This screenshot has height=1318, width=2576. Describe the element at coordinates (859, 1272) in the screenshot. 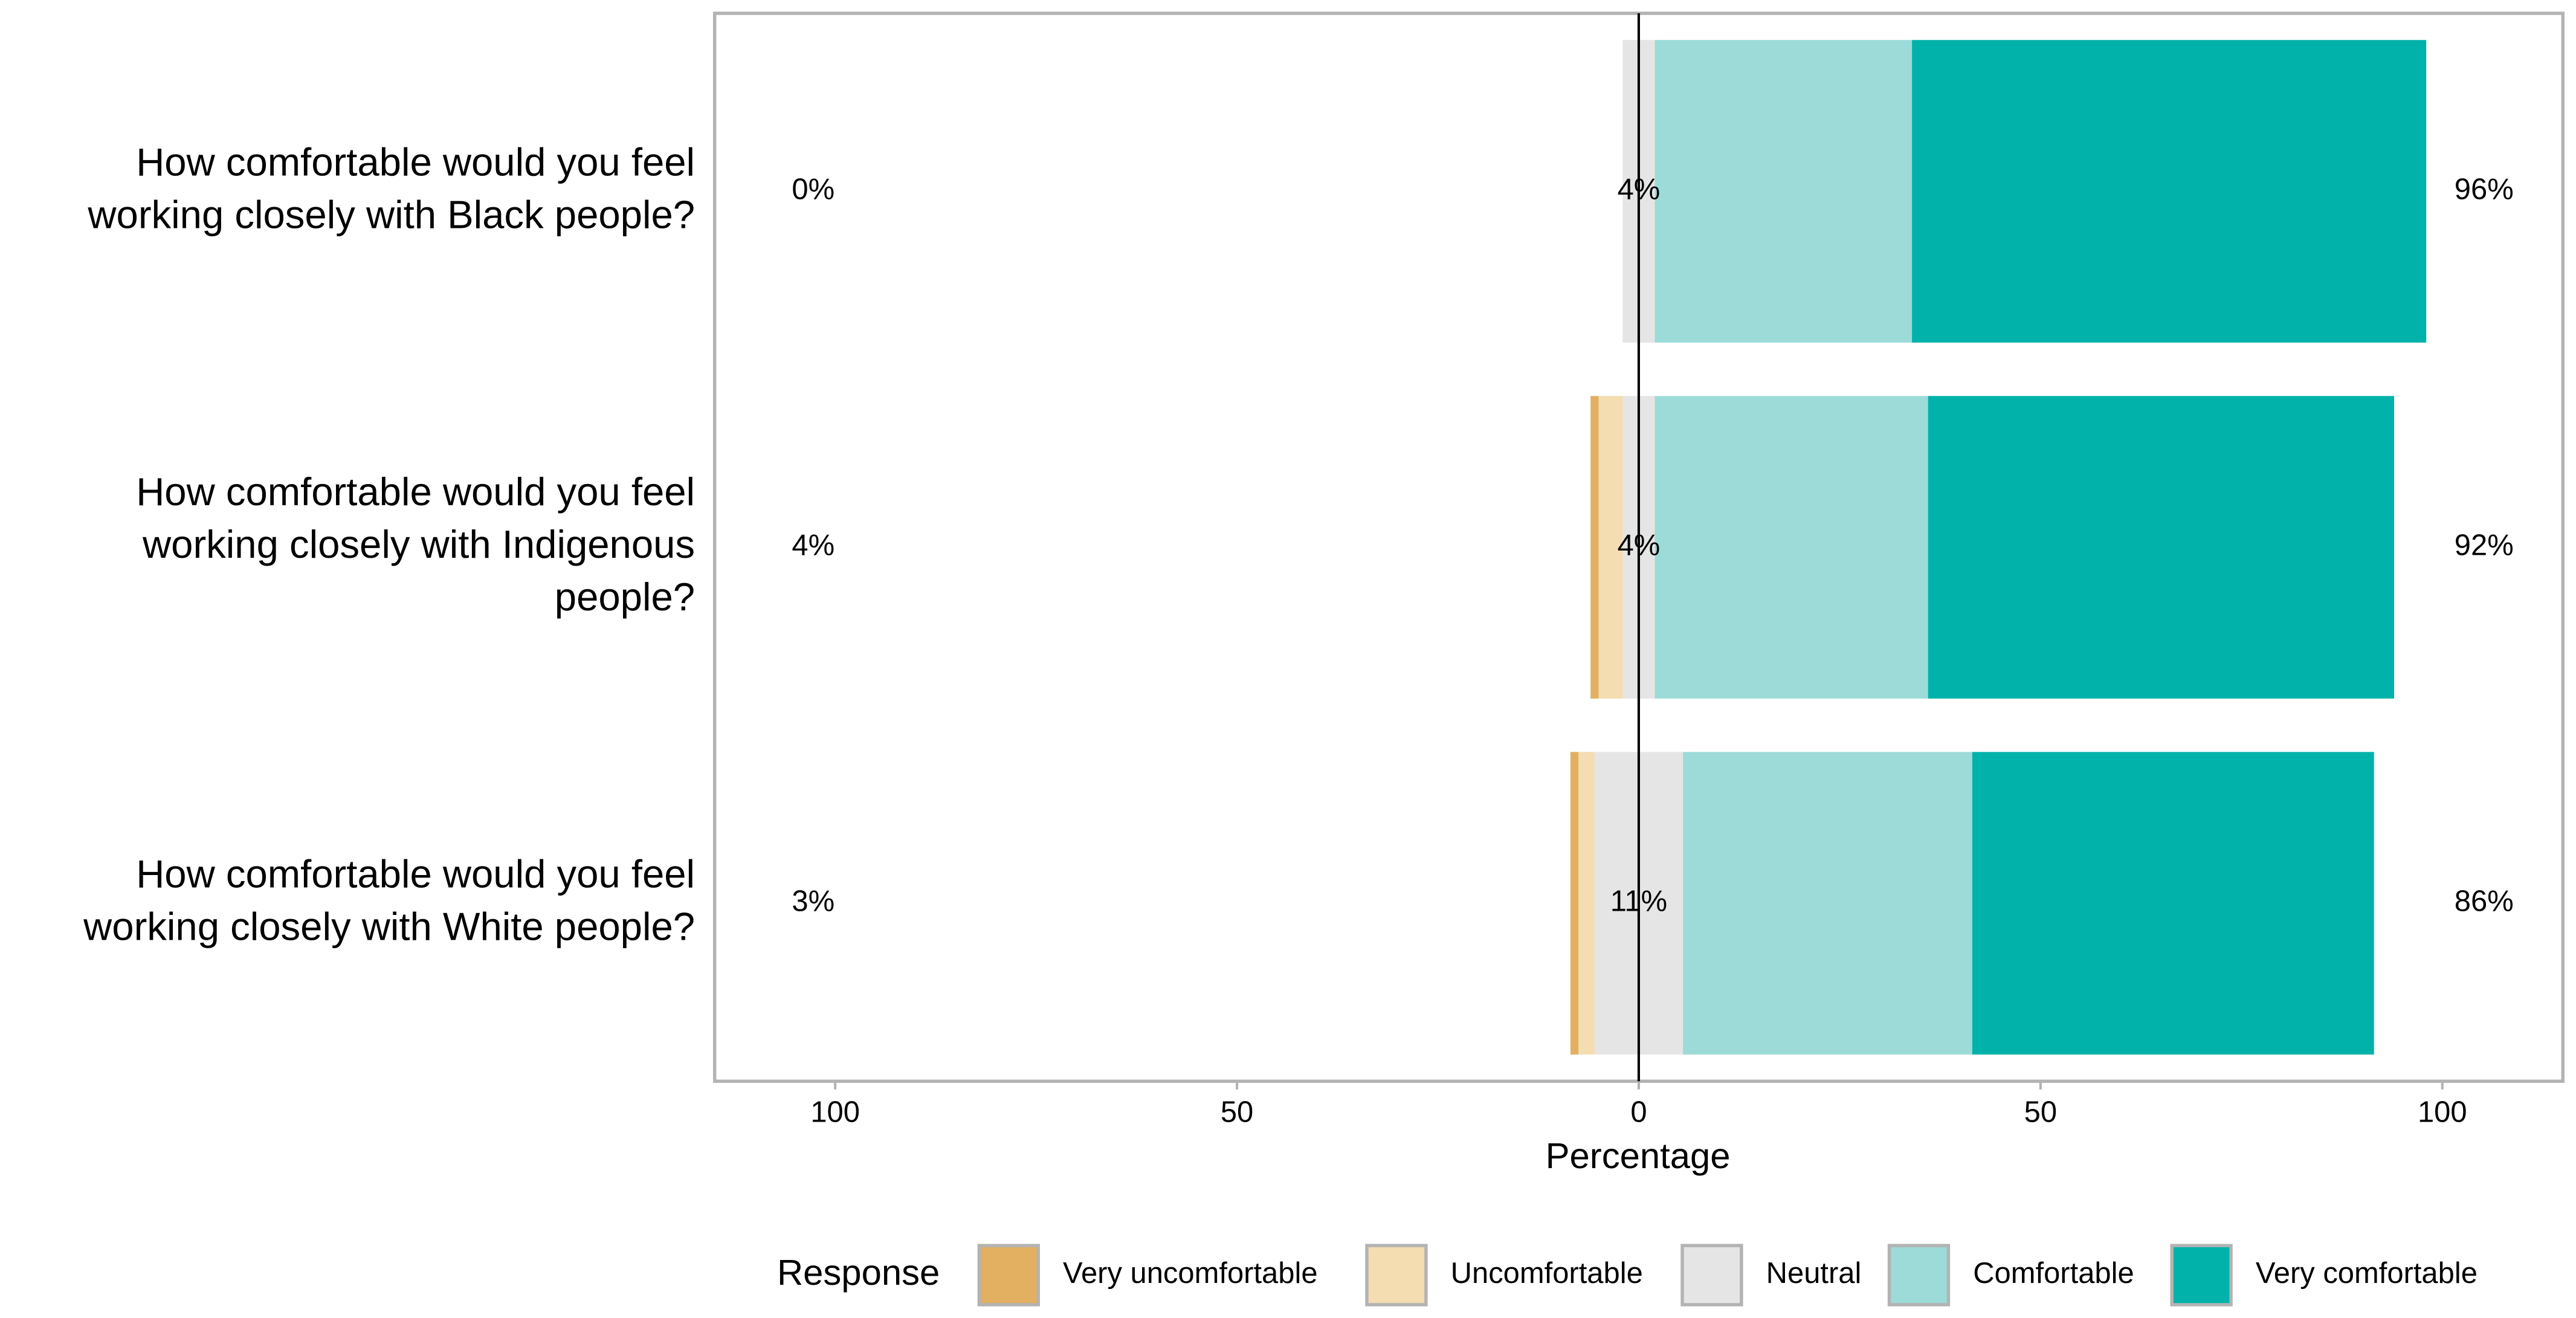

I see `legend-title: Response` at that location.